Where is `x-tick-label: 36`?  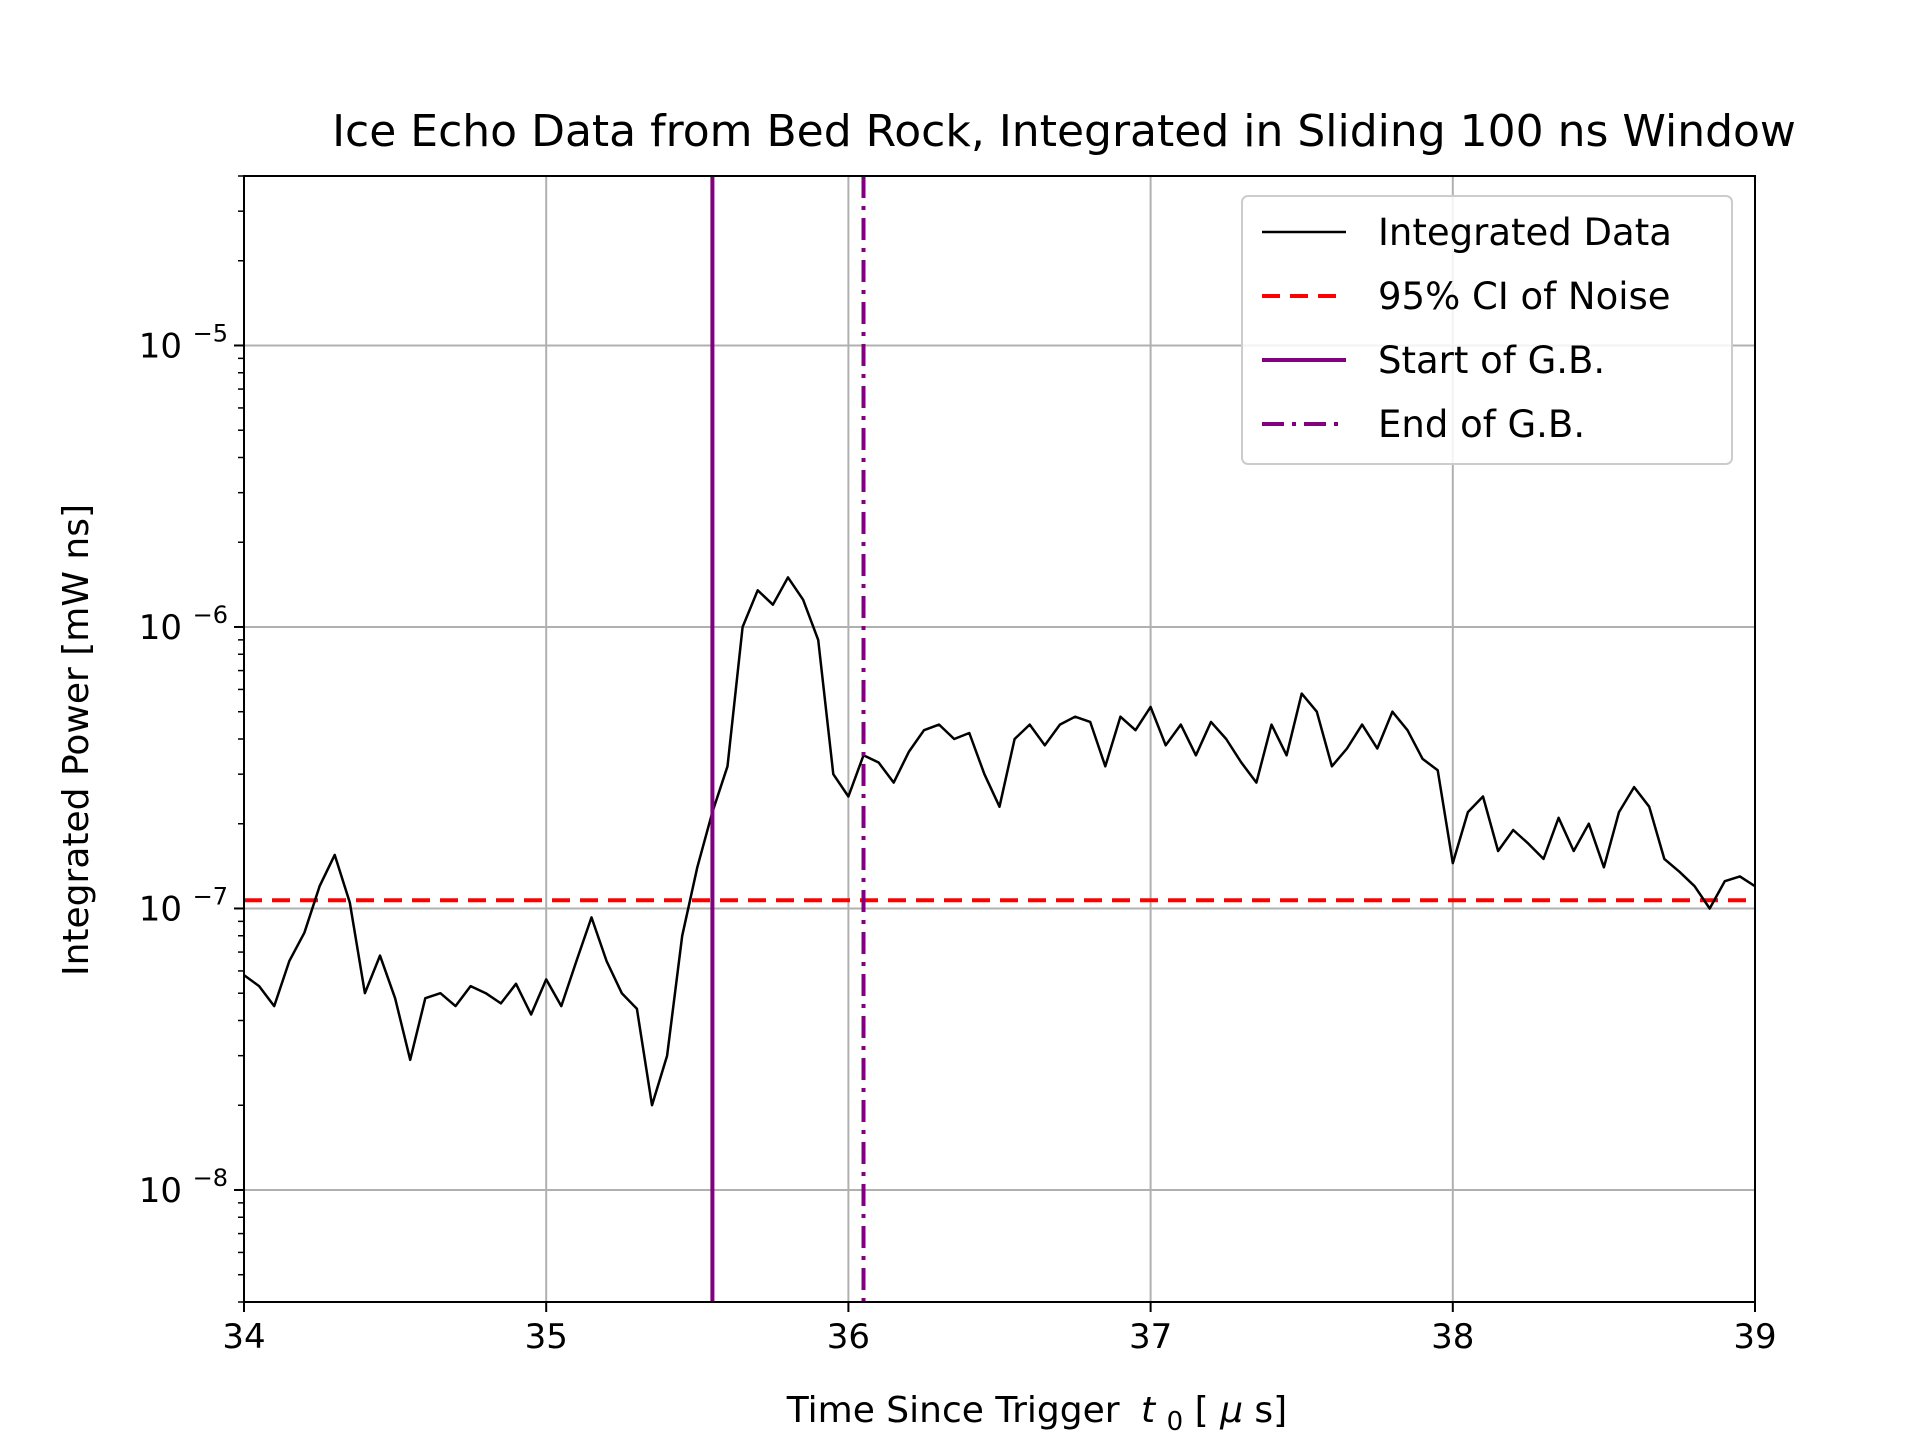
x-tick-label: 36 is located at coordinates (848, 1337).